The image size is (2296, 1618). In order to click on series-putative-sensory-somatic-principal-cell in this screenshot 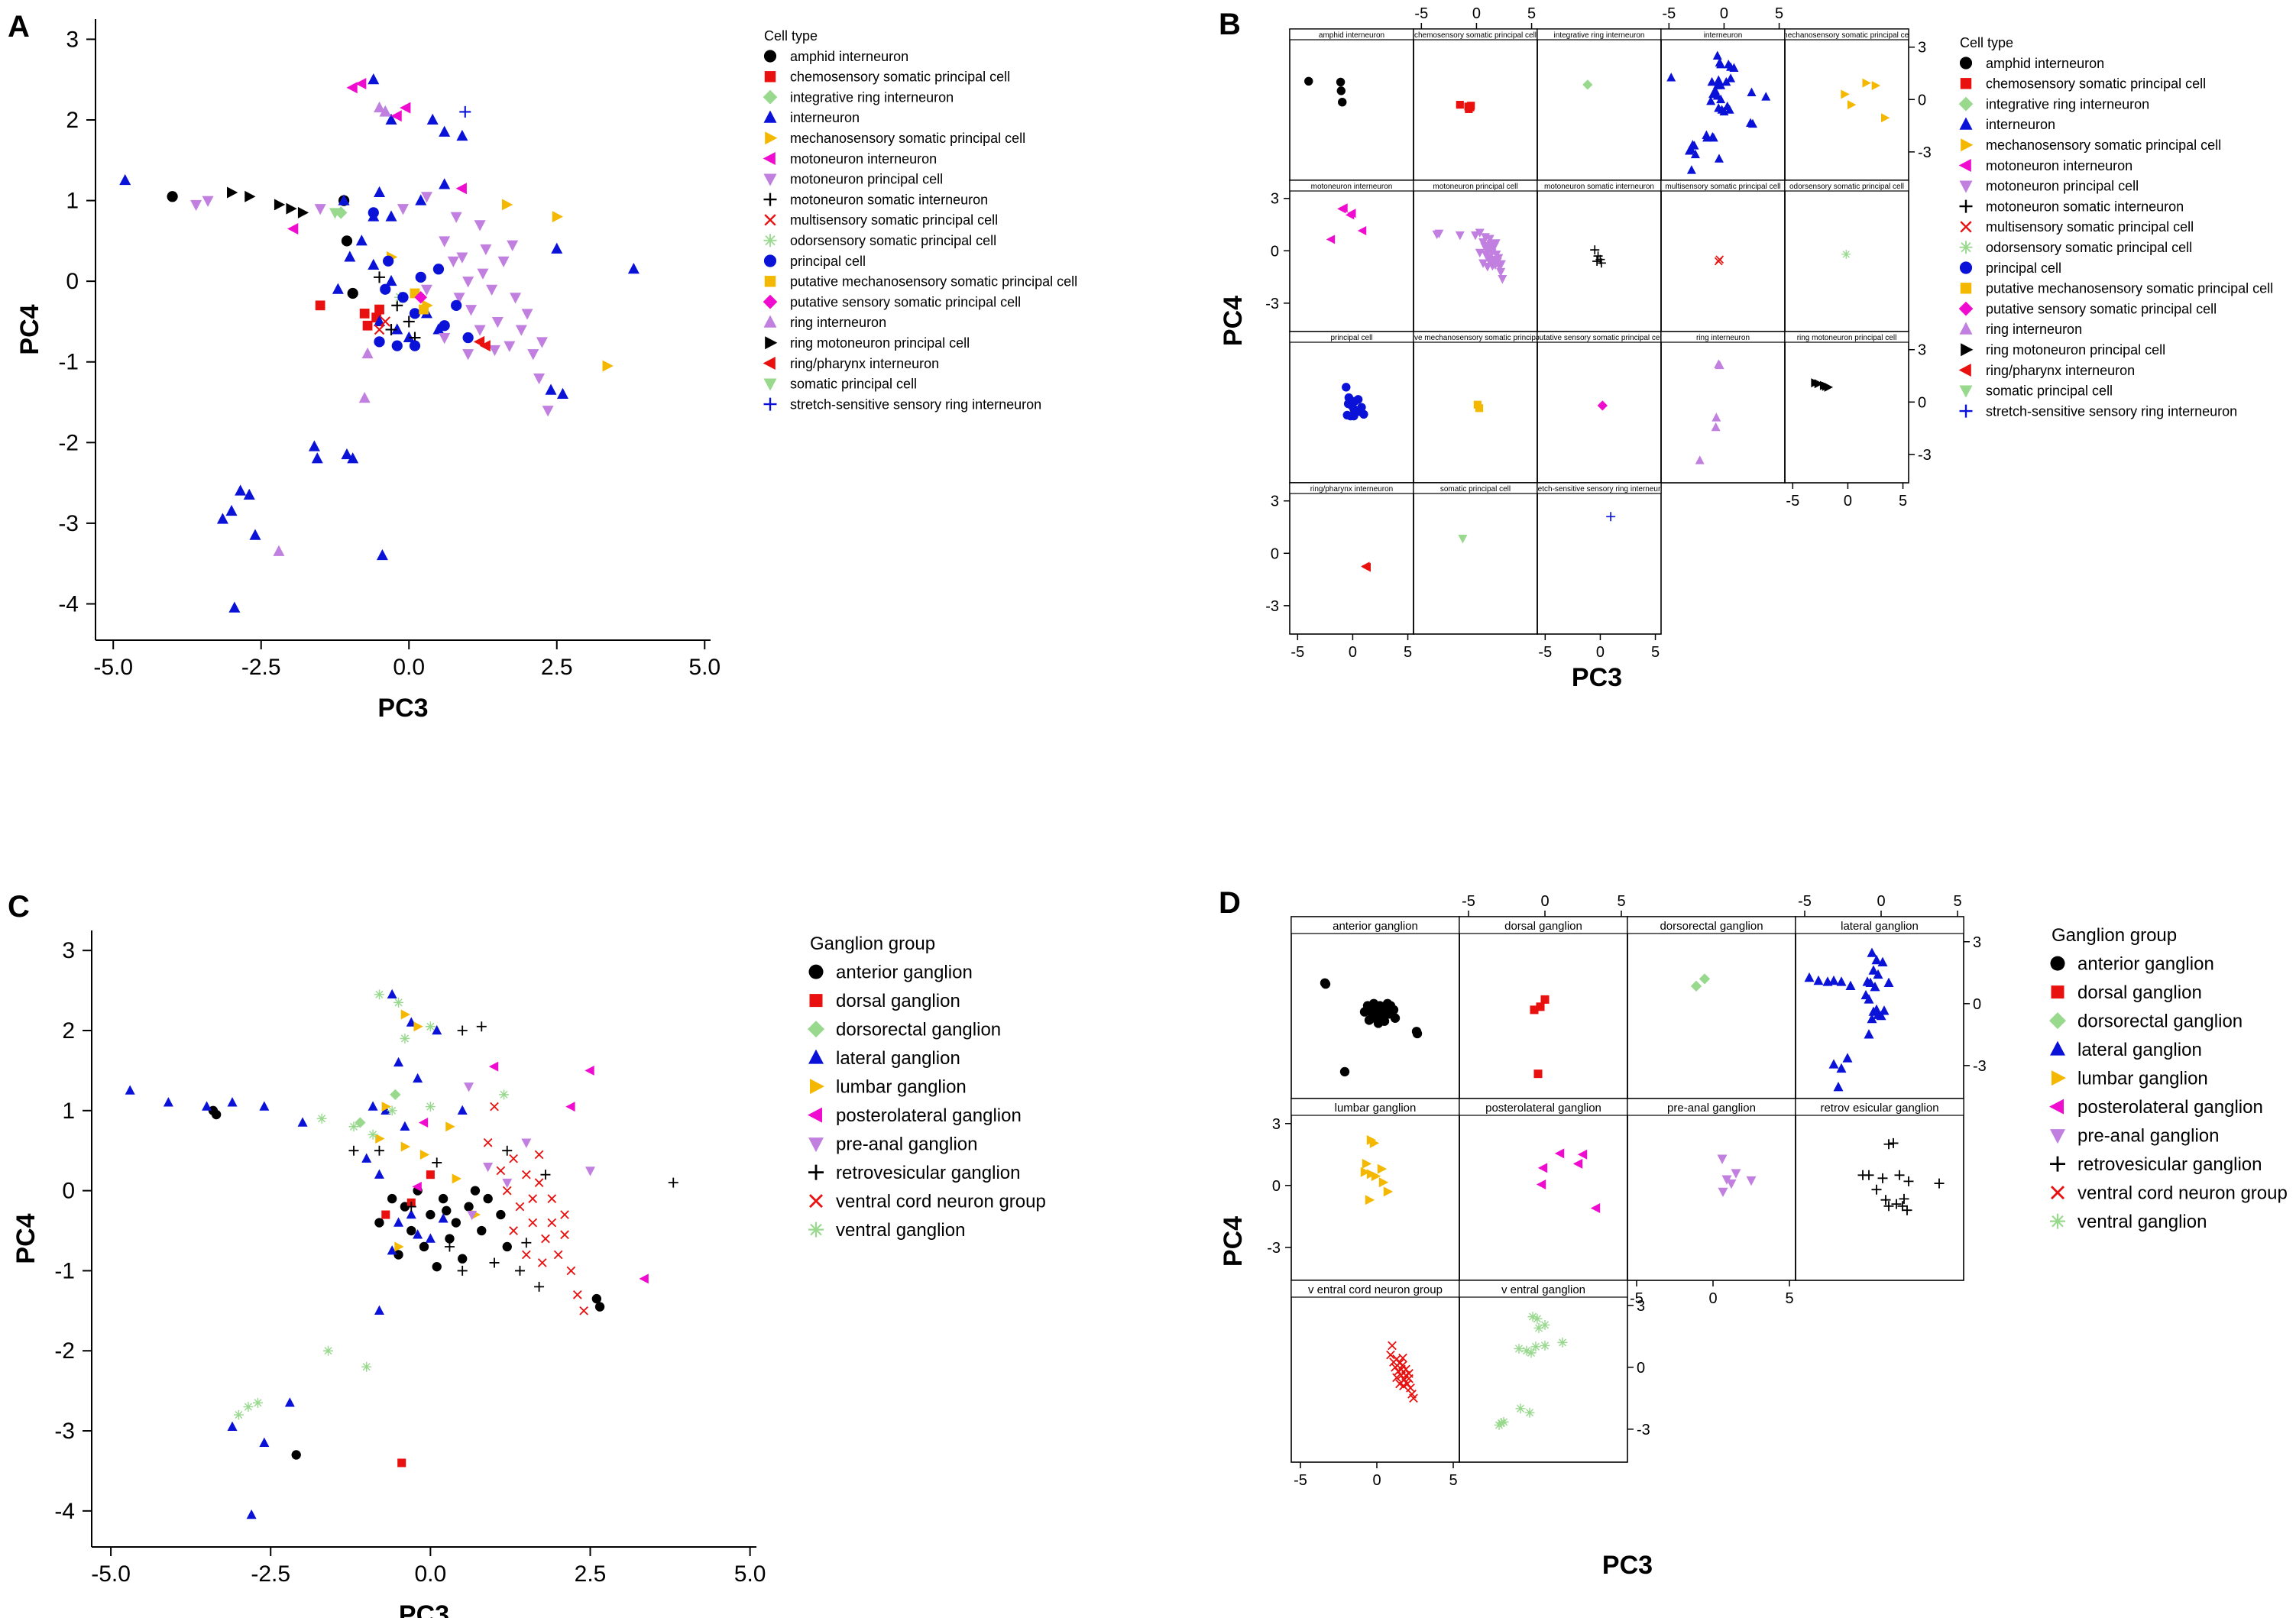, I will do `click(421, 297)`.